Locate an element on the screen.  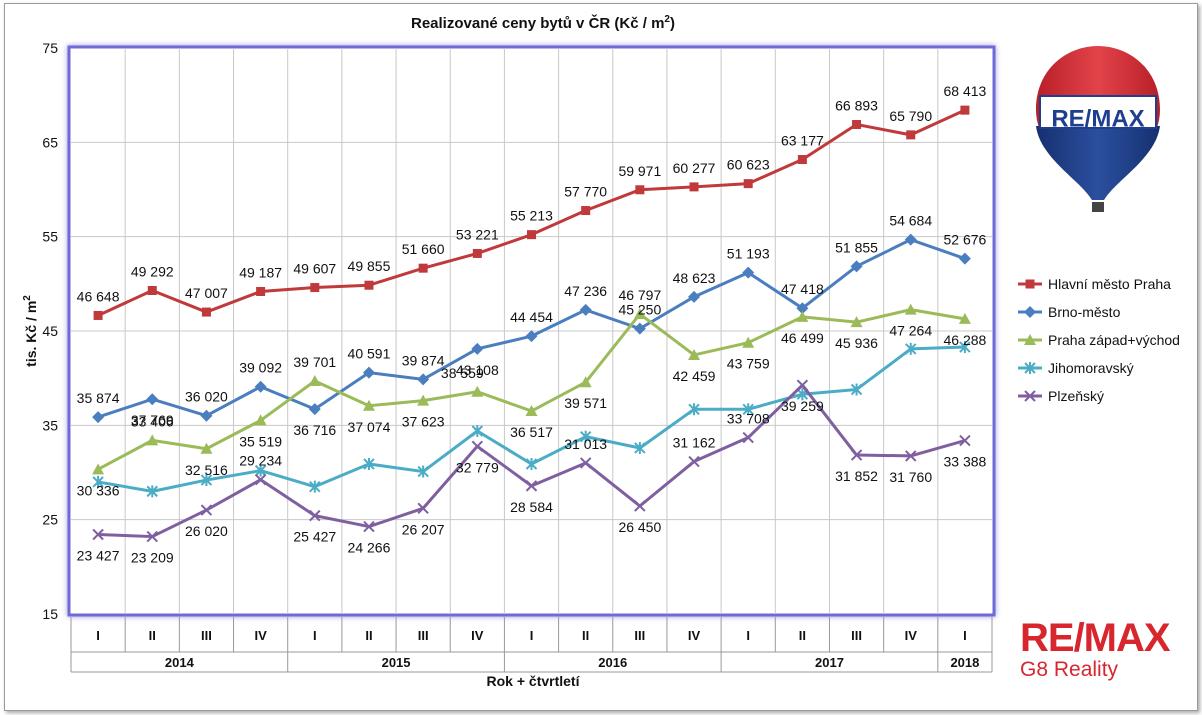
data-label: 39 874 is located at coordinates (423, 360).